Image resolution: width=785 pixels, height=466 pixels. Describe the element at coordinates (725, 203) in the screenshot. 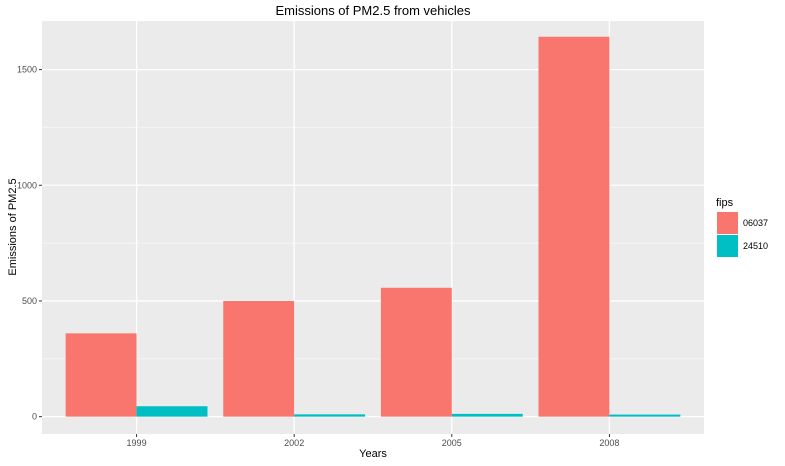

I see `legend-title: fips` at that location.